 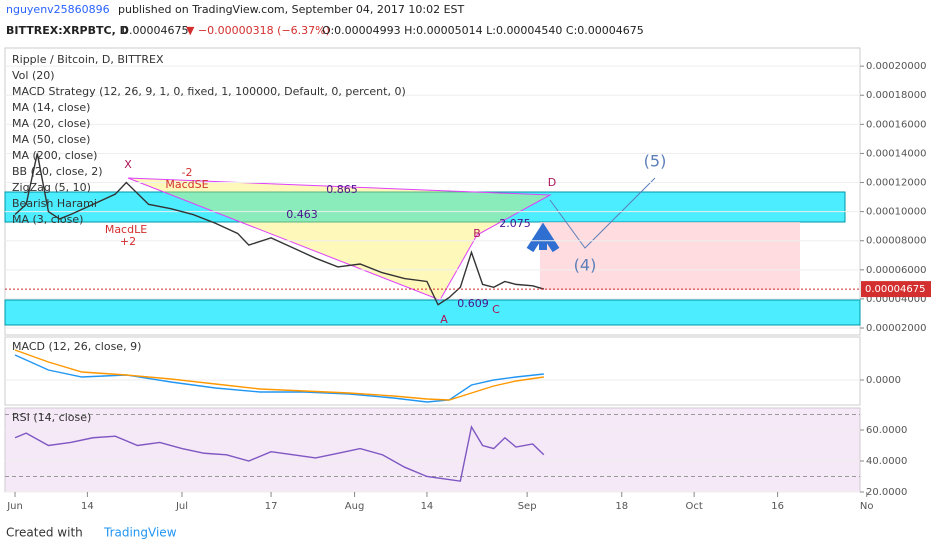 What do you see at coordinates (693, 506) in the screenshot?
I see `x-tick-label: Oct` at bounding box center [693, 506].